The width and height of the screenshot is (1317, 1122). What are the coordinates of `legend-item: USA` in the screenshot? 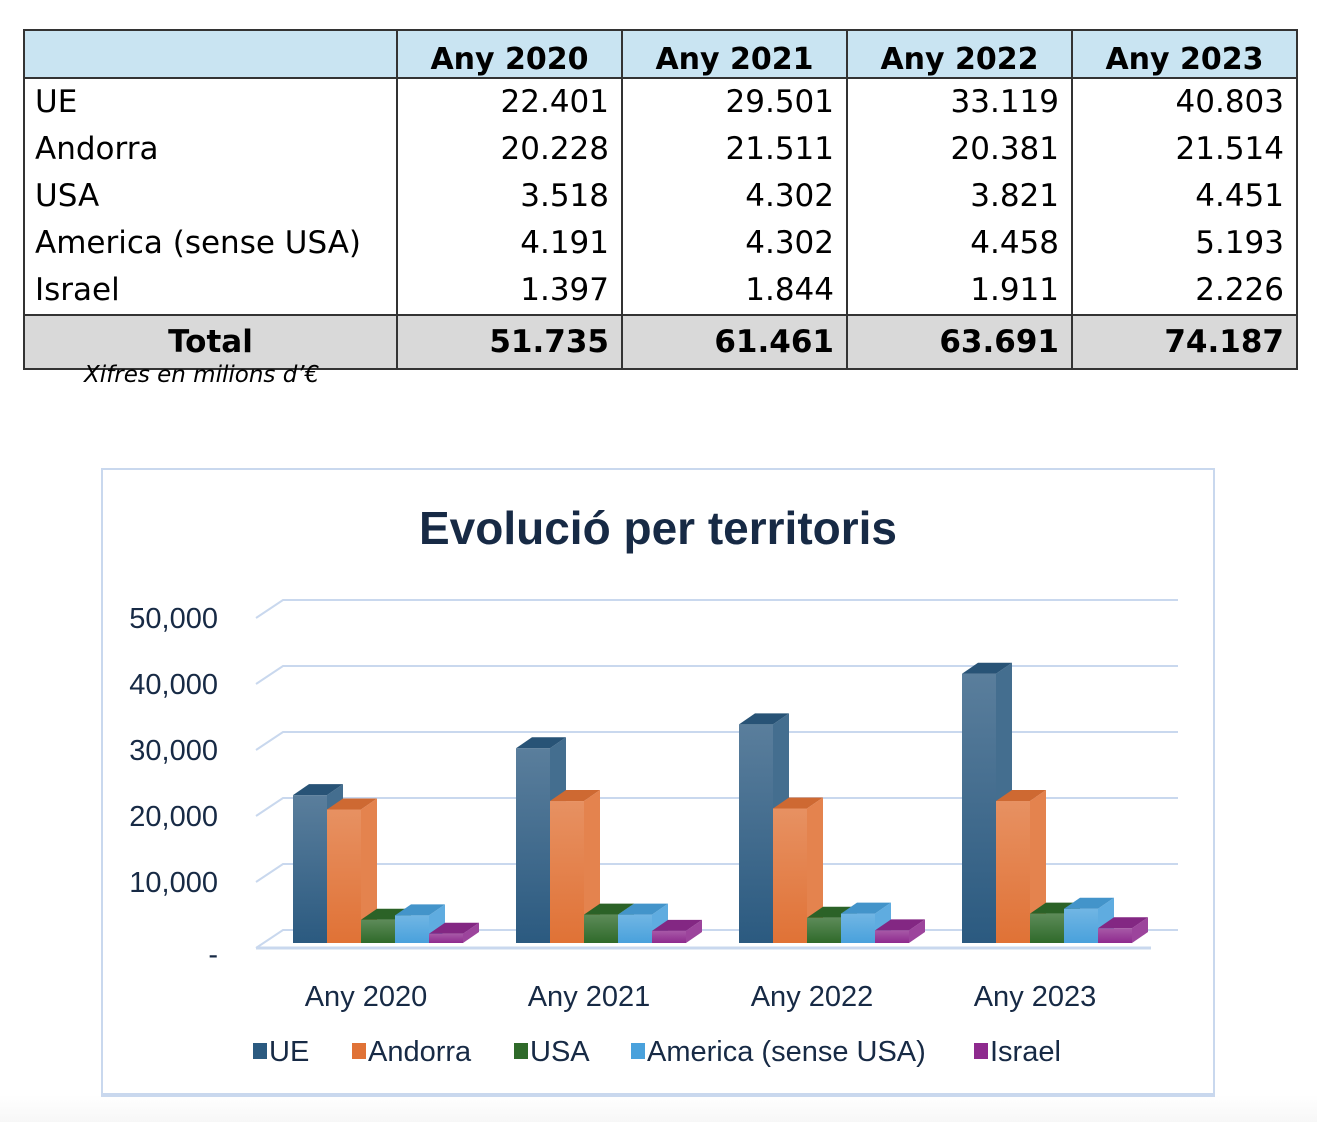 It's located at (552, 1052).